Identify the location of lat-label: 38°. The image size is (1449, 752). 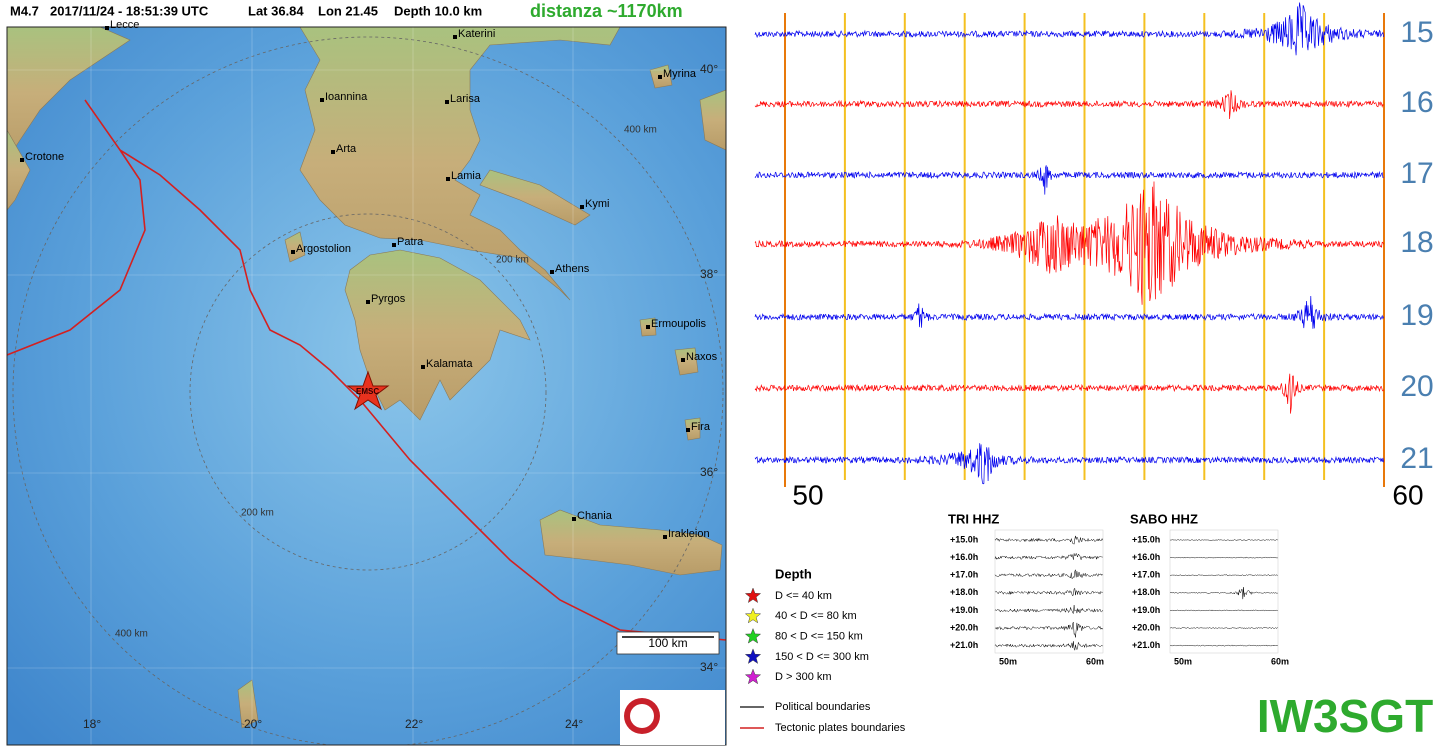
(709, 274).